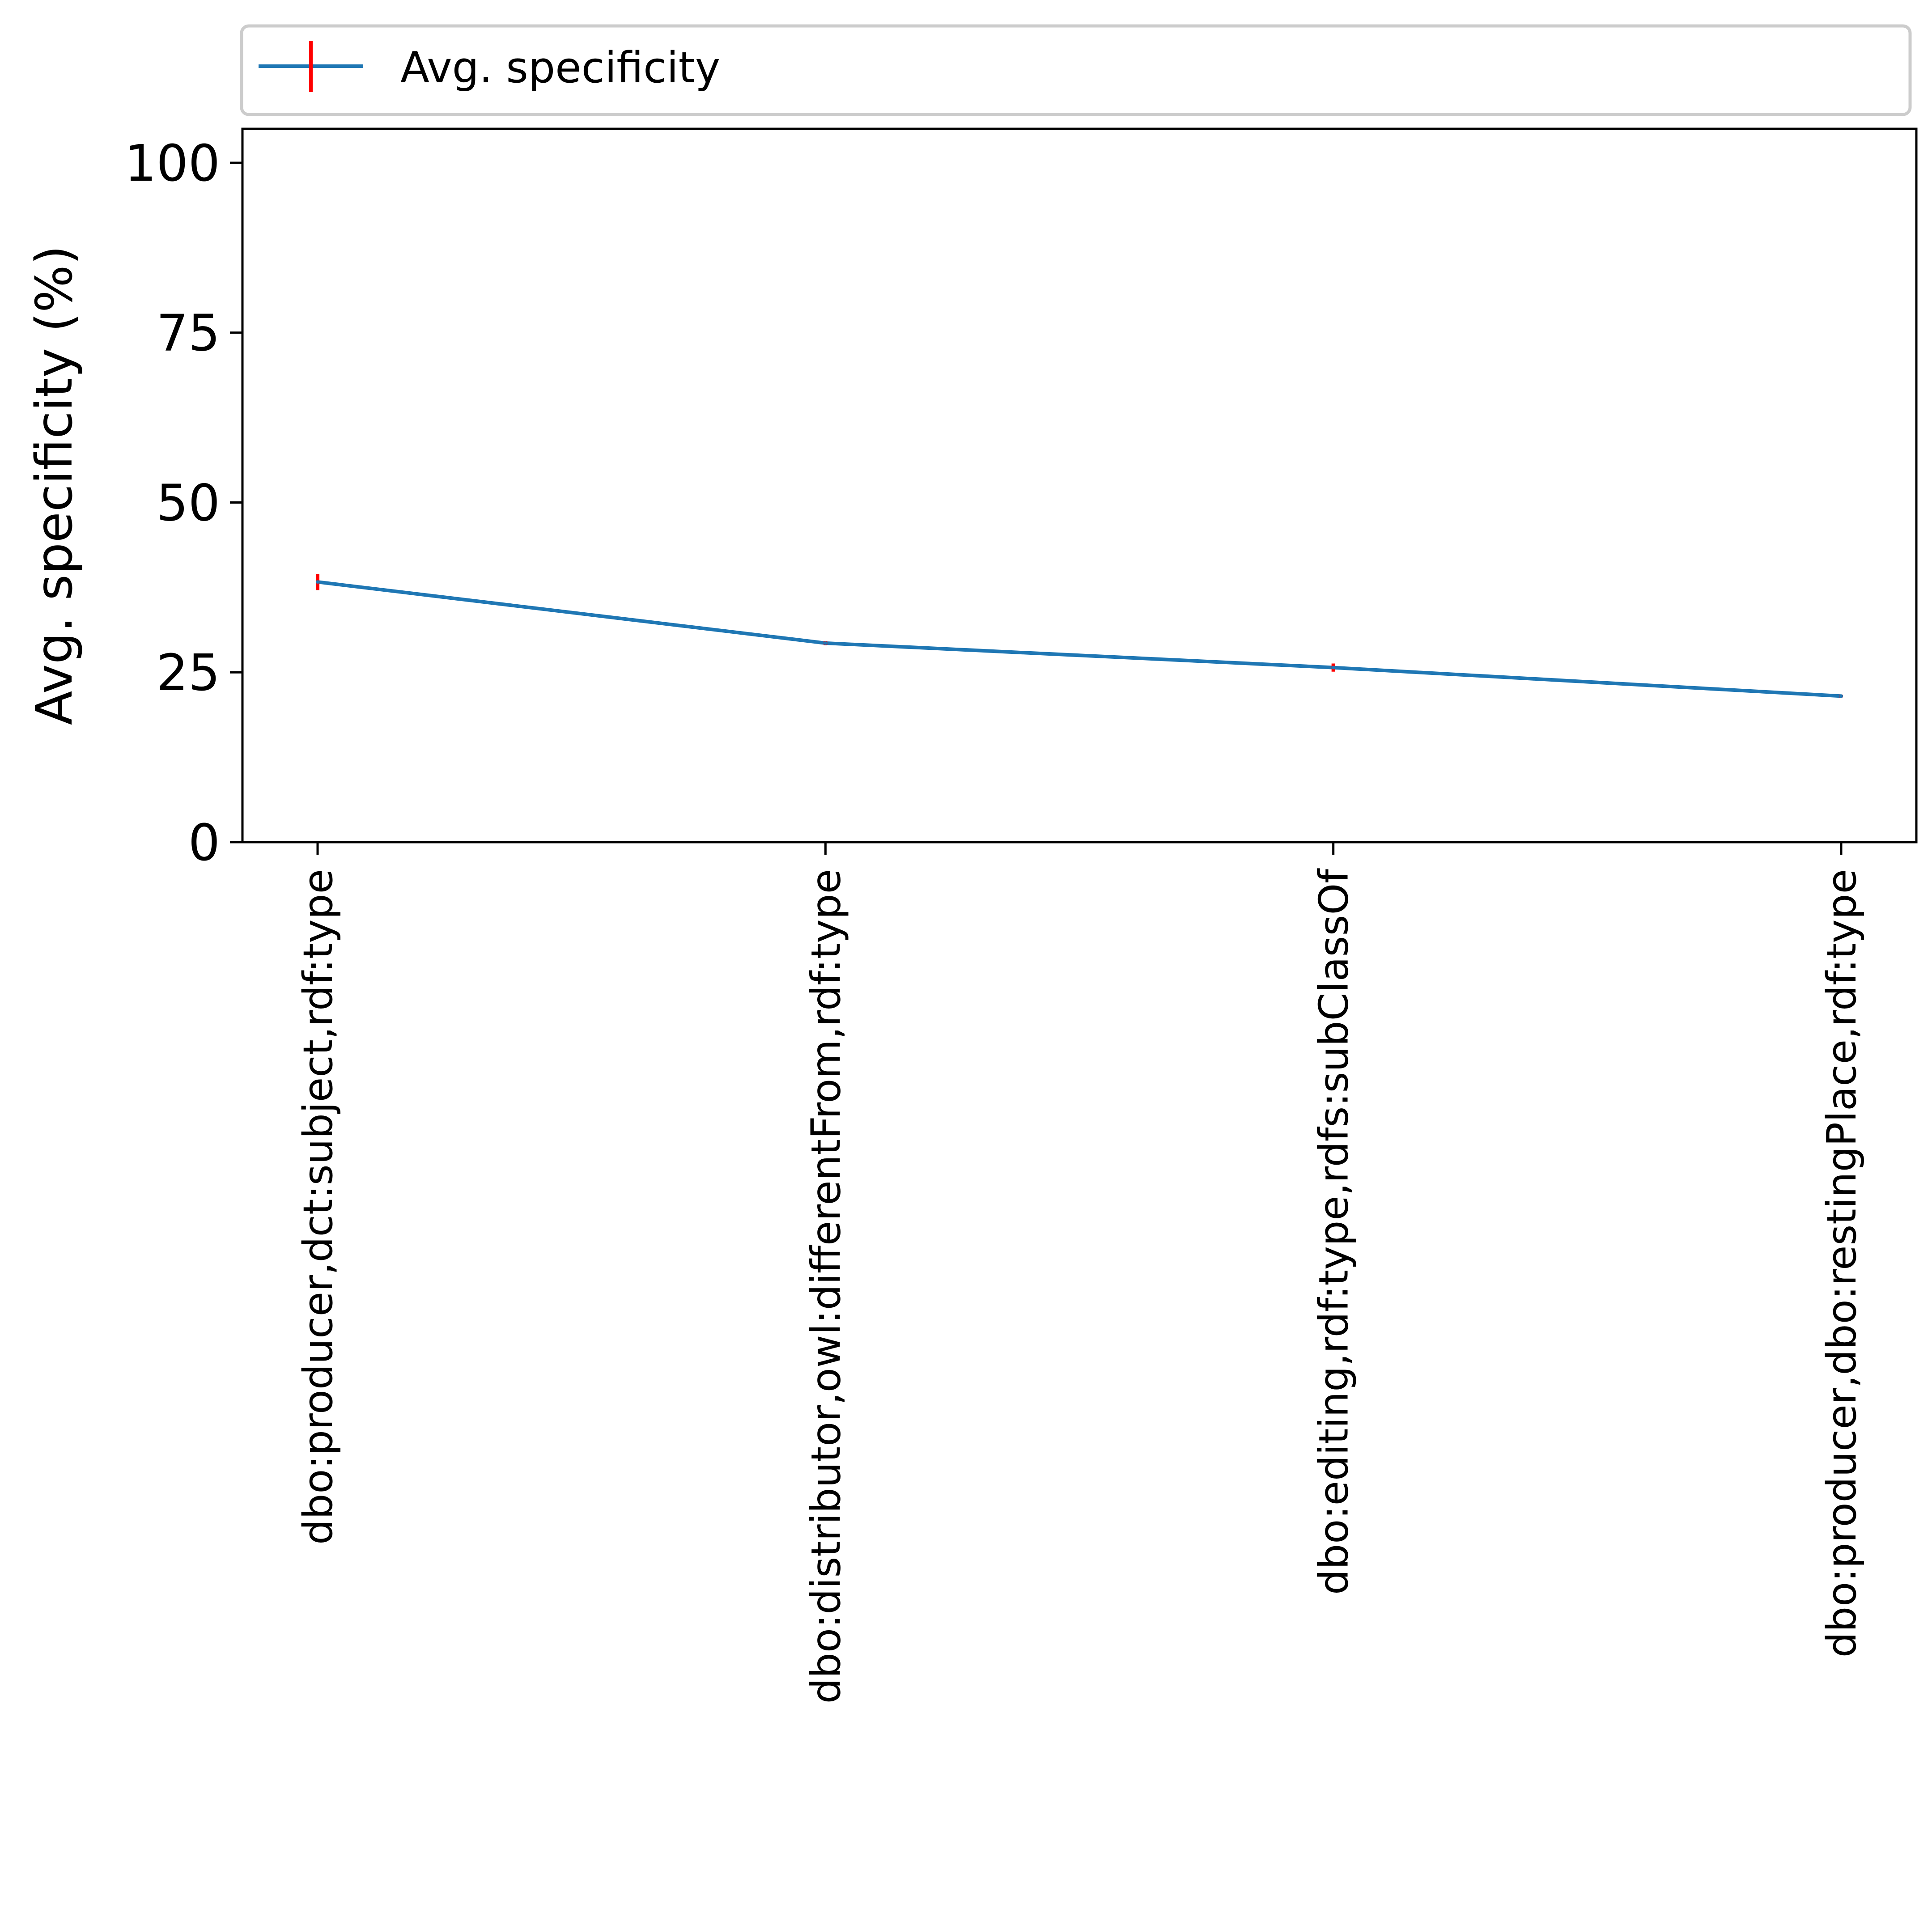 This screenshot has height=1929, width=1932. I want to click on y-ticks: 0 25 50 75 100, so click(183, 503).